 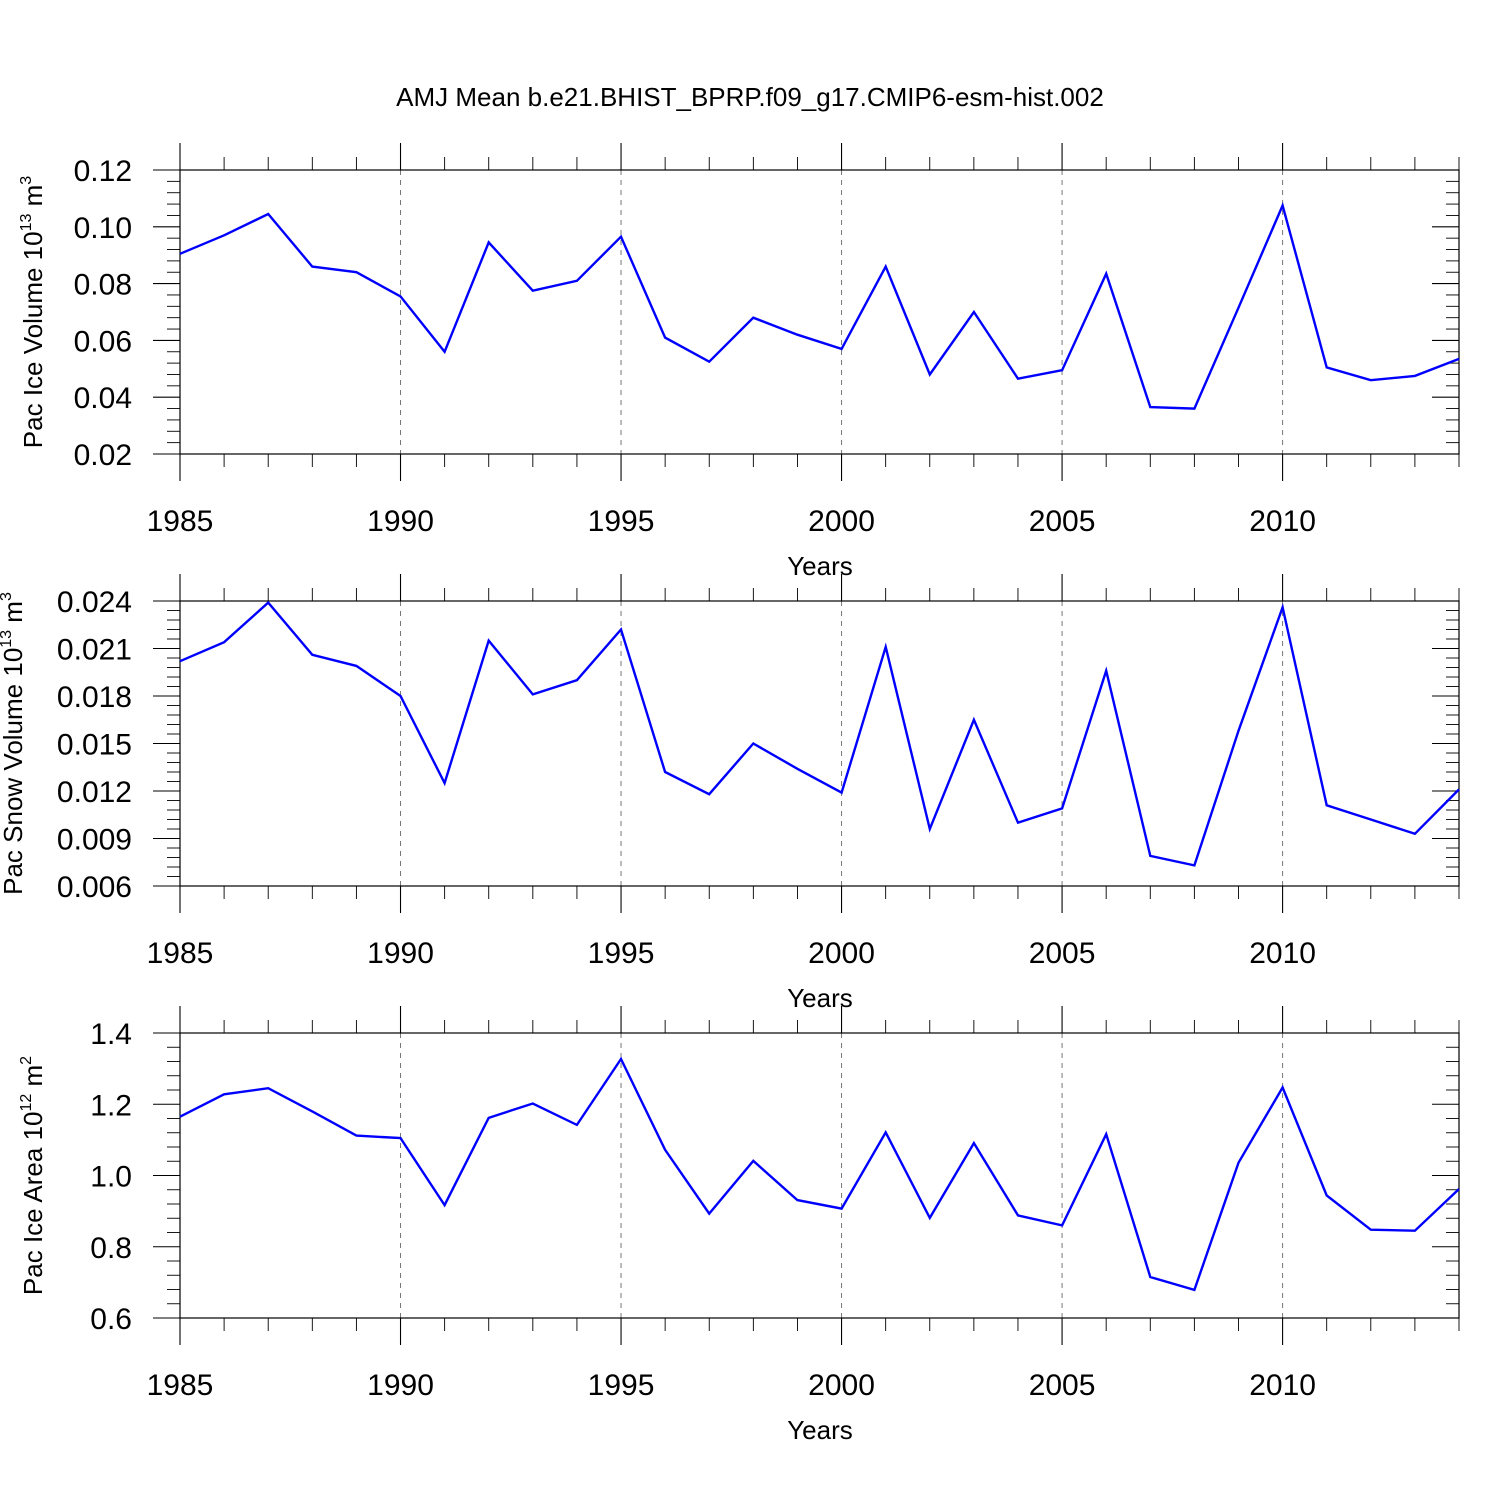 I want to click on y-tick-label: 0.024, so click(x=94, y=602).